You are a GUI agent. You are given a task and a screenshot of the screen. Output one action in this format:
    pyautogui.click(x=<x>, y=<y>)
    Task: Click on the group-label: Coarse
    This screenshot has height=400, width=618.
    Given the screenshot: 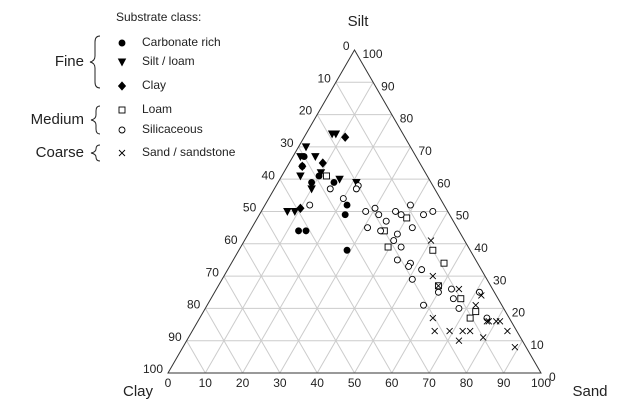 What is the action you would take?
    pyautogui.click(x=60, y=152)
    